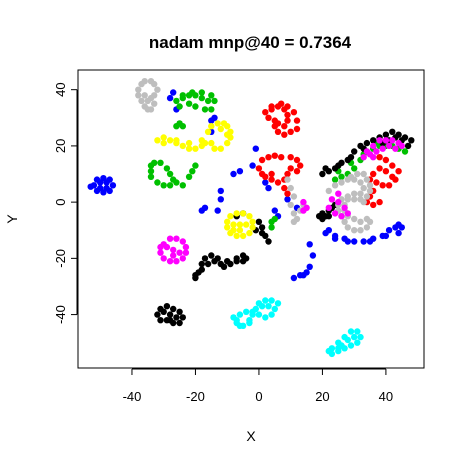  I want to click on x-tick-label: 40, so click(386, 396).